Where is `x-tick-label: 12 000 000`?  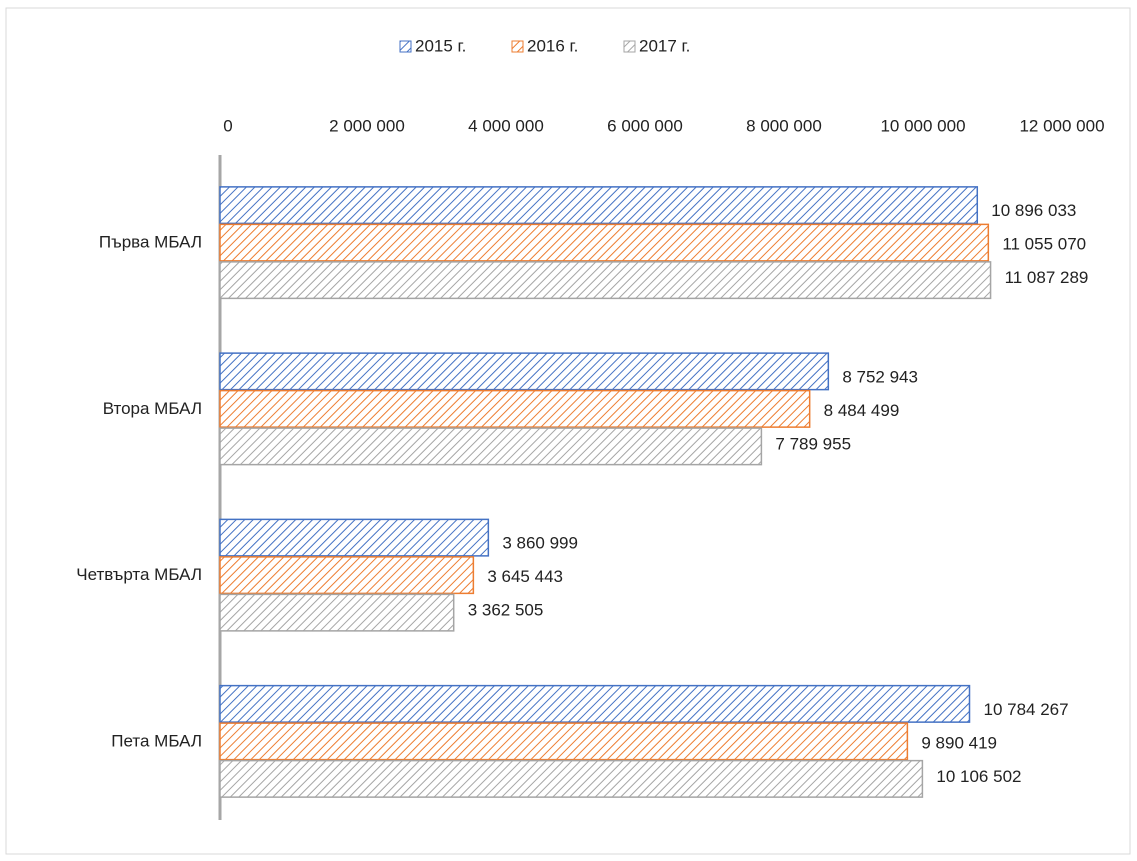 x-tick-label: 12 000 000 is located at coordinates (1061, 125).